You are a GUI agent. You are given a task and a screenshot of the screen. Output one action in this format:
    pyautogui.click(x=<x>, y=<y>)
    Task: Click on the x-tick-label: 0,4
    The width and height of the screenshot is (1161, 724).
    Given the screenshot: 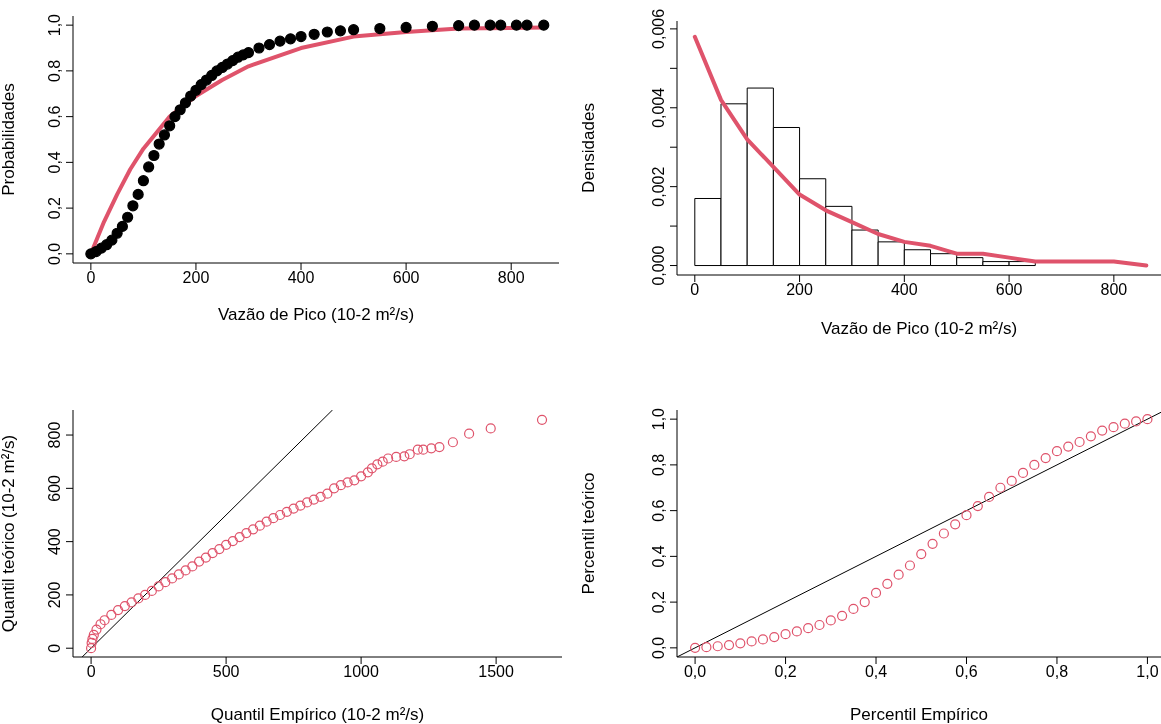 What is the action you would take?
    pyautogui.click(x=876, y=672)
    